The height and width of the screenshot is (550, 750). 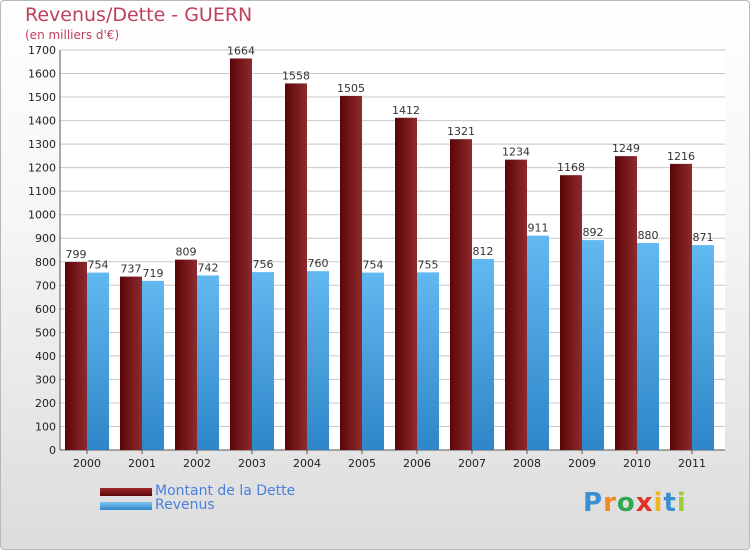 What do you see at coordinates (692, 463) in the screenshot?
I see `x-tick-label: 2011` at bounding box center [692, 463].